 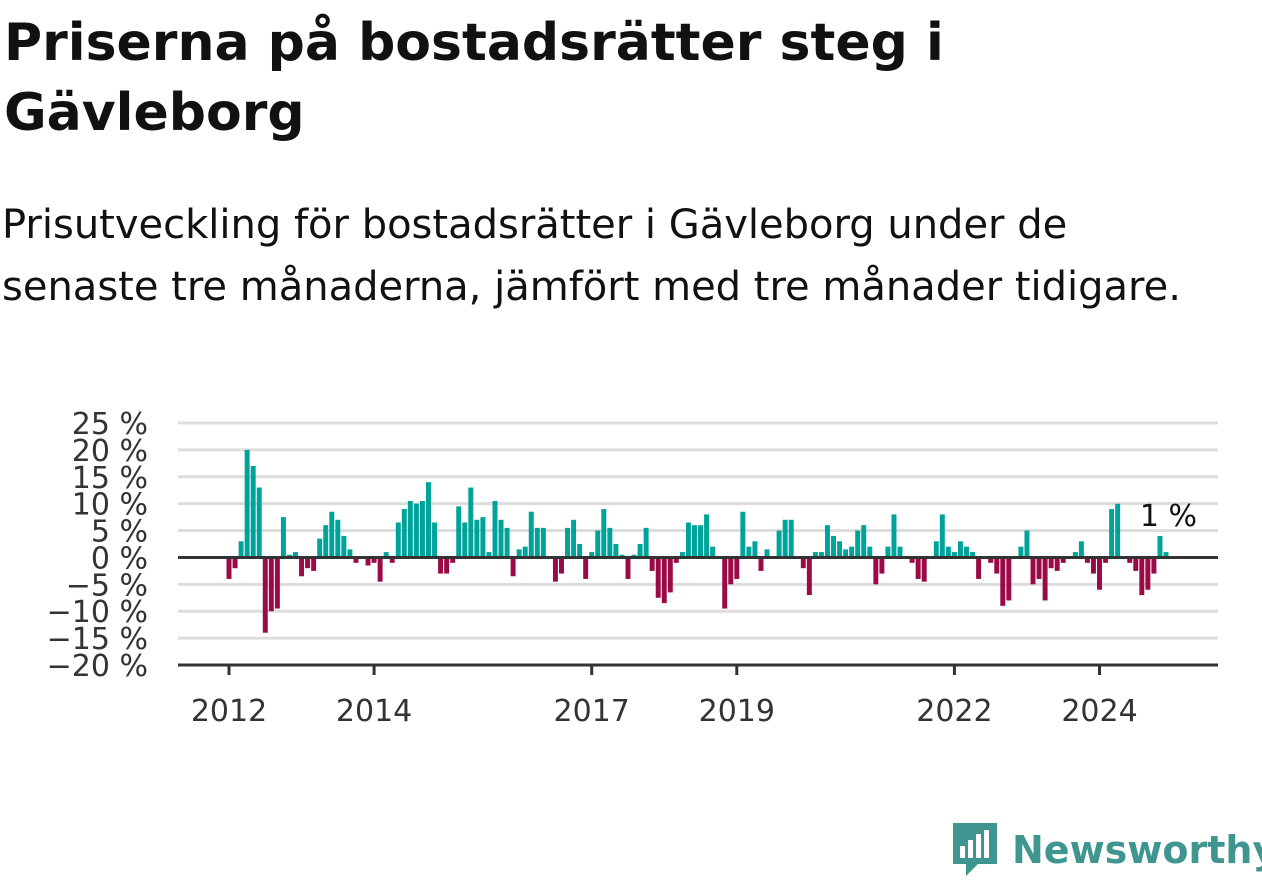 I want to click on brand-name: Newsworthy, so click(x=1137, y=850).